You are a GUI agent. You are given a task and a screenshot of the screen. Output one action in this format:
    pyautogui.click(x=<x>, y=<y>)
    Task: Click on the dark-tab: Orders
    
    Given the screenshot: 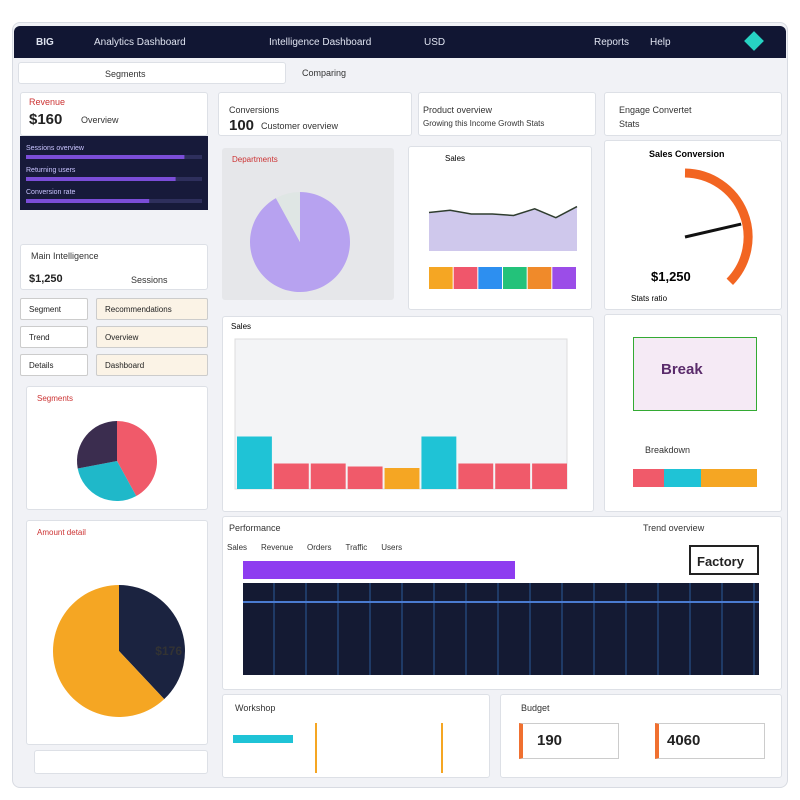 What is the action you would take?
    pyautogui.click(x=319, y=547)
    